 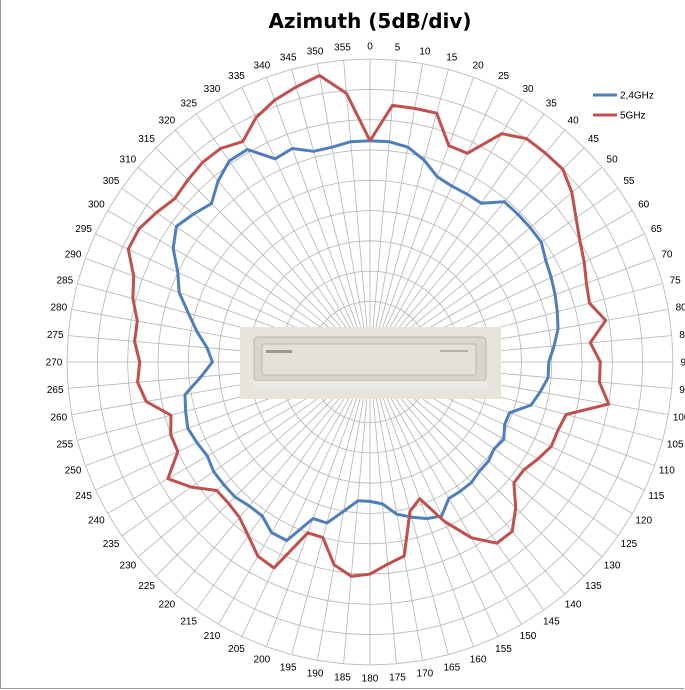 What do you see at coordinates (612, 566) in the screenshot?
I see `angle-label: 130` at bounding box center [612, 566].